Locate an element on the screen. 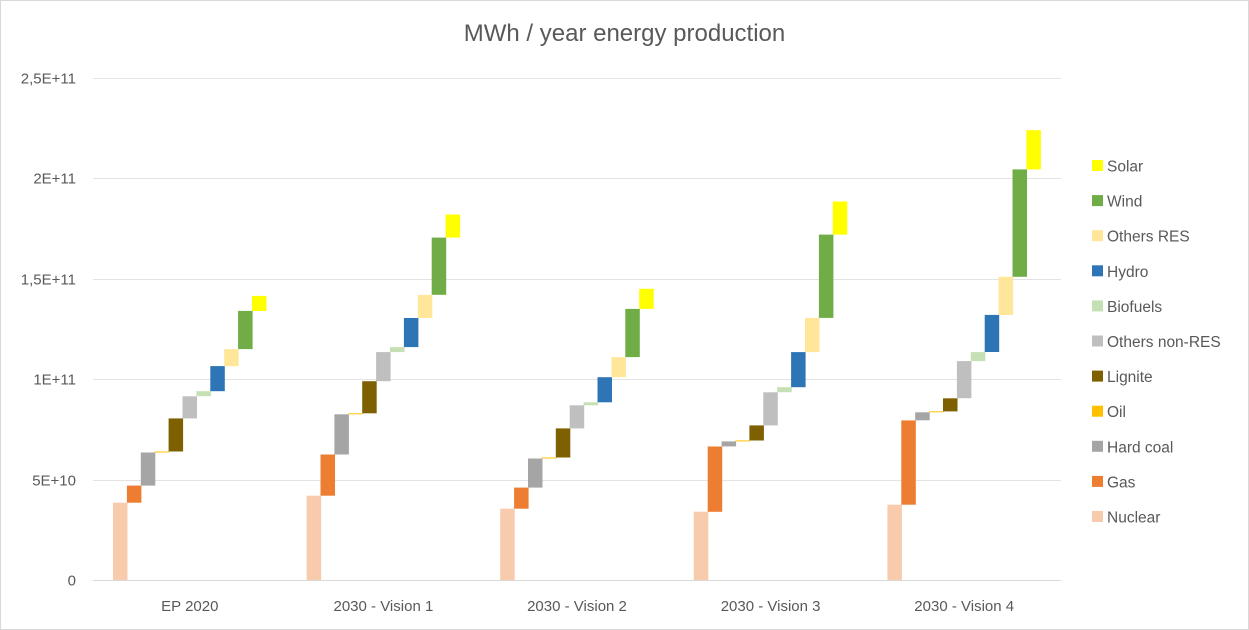 Image resolution: width=1249 pixels, height=630 pixels. x-tick-label: EP 2020 is located at coordinates (189, 606).